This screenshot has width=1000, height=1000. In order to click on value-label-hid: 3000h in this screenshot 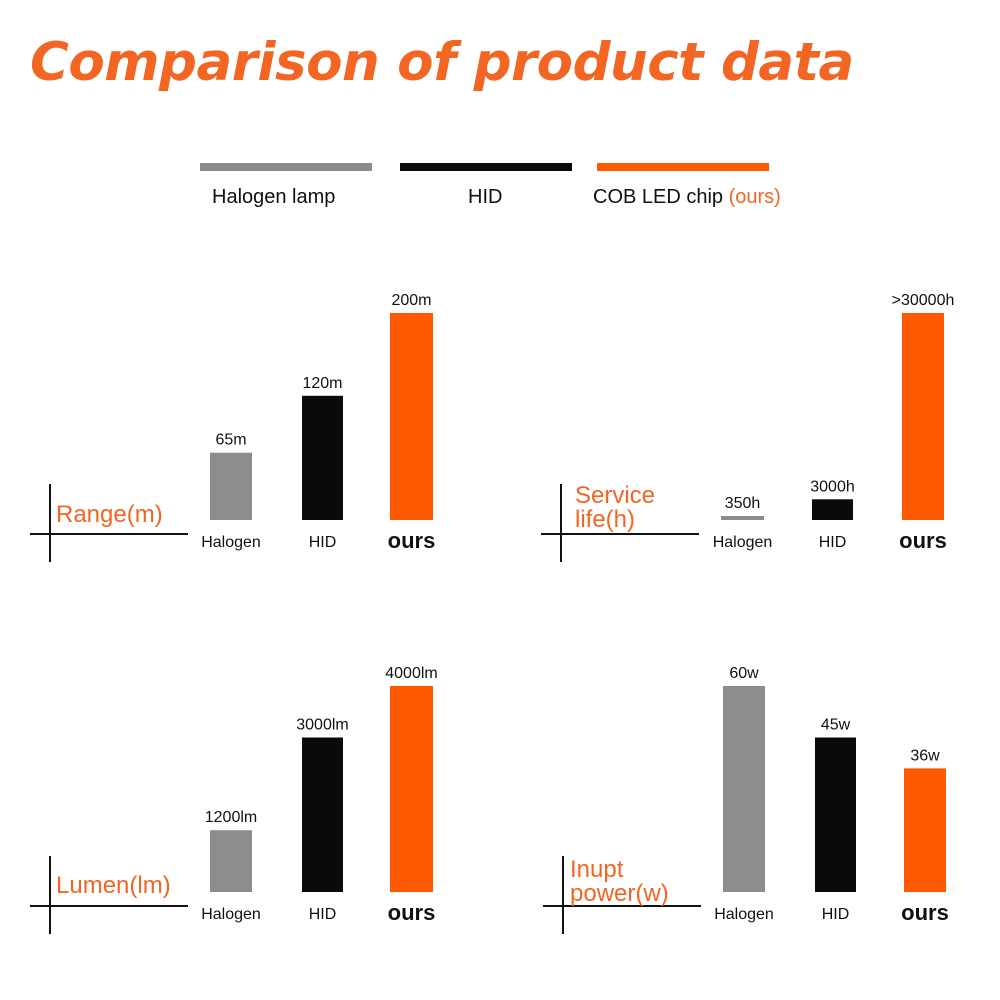, I will do `click(832, 486)`.